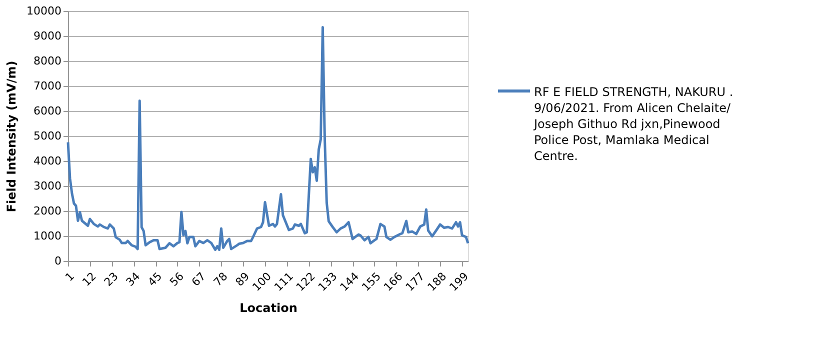 This screenshot has height=341, width=824. Describe the element at coordinates (328, 282) in the screenshot. I see `x-tick-label: 133` at that location.